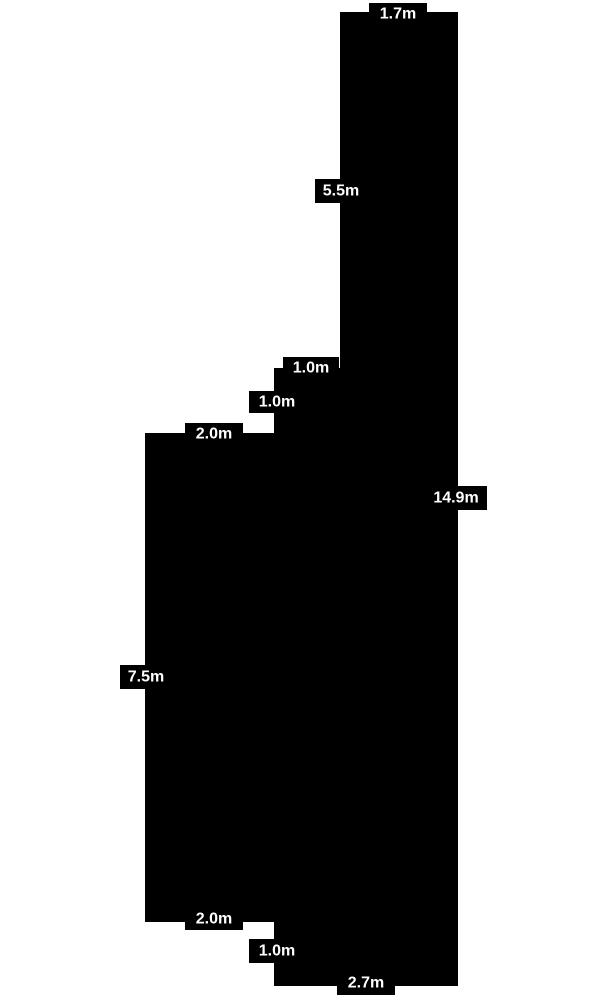 This screenshot has width=602, height=1000. I want to click on dimension-label-text: 5.5m, so click(341, 191).